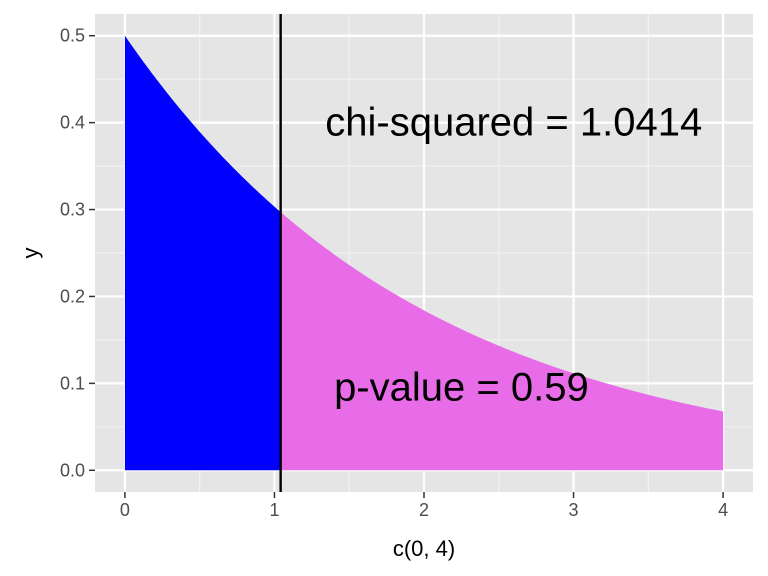  I want to click on x-axis-title: c(0, 4), so click(424, 548).